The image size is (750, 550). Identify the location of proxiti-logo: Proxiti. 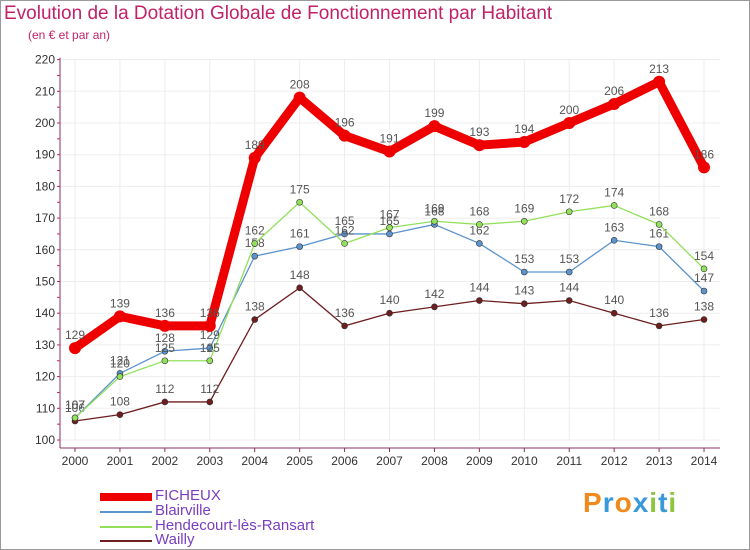
(630, 503).